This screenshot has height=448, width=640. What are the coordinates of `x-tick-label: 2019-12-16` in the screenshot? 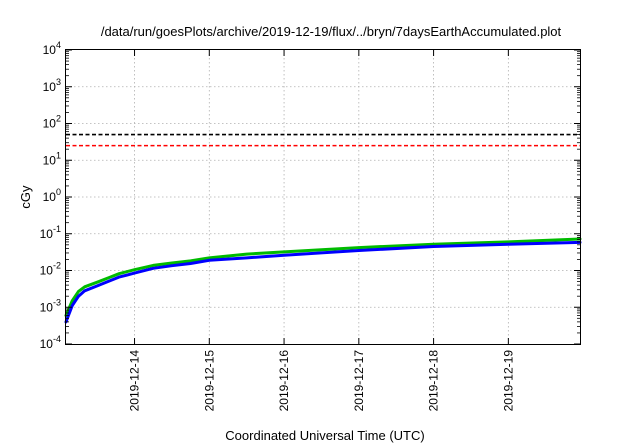 It's located at (284, 381).